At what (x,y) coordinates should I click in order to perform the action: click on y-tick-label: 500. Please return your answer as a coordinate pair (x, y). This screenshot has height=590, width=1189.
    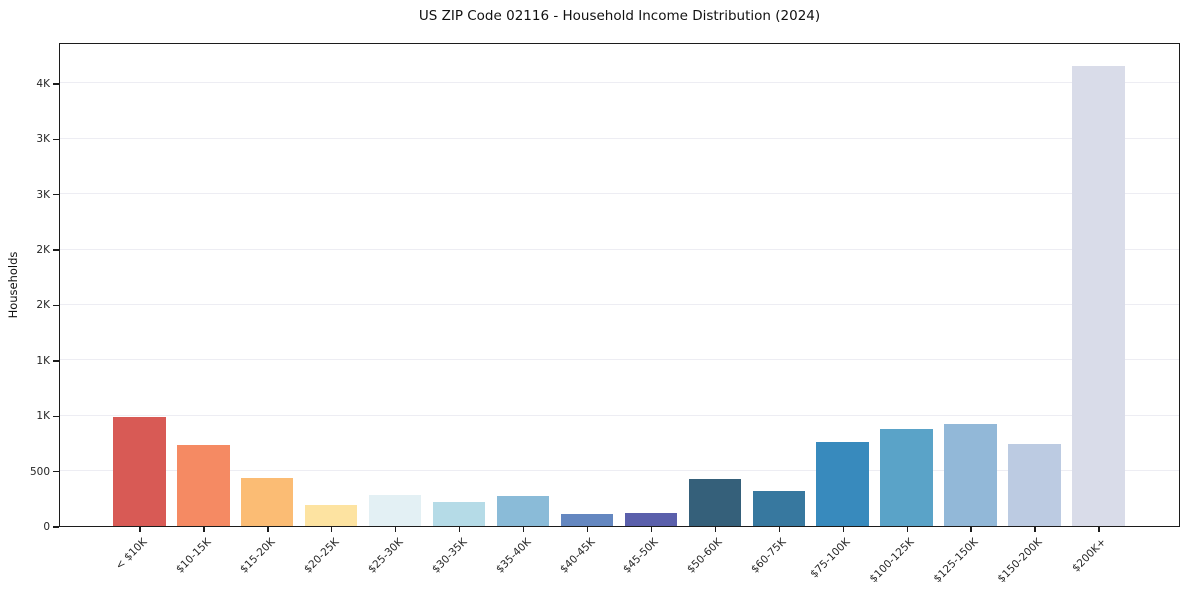
    Looking at the image, I should click on (39, 471).